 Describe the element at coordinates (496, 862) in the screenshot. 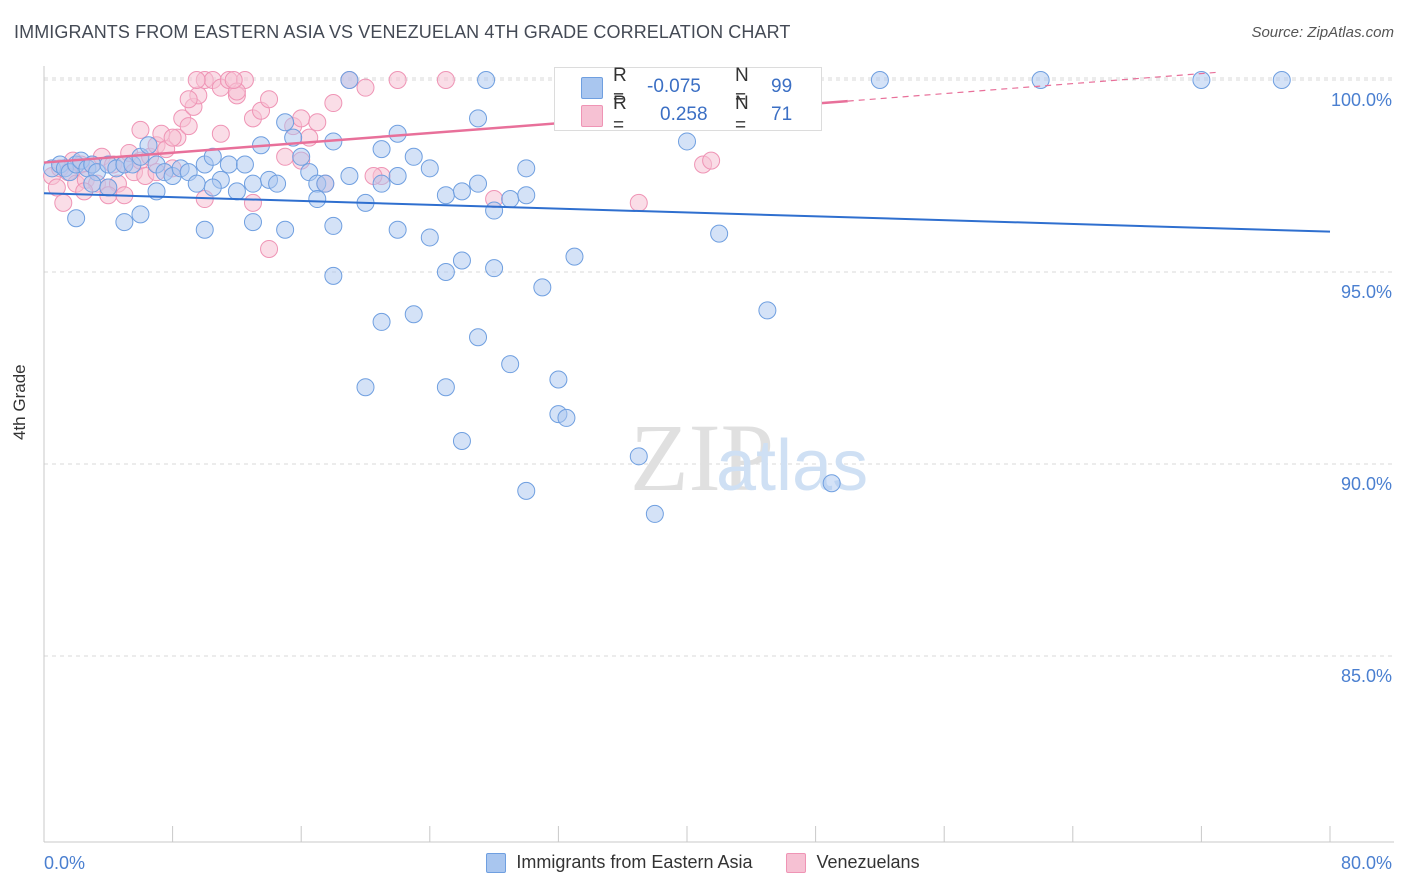

I see `legend-swatch-blue` at that location.